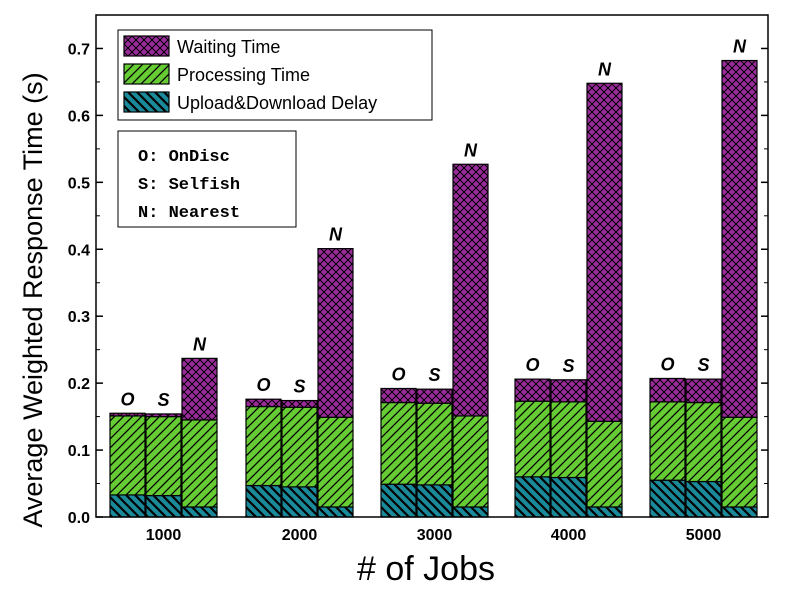 Image resolution: width=798 pixels, height=590 pixels. I want to click on x-tick-label: 4000, so click(569, 535).